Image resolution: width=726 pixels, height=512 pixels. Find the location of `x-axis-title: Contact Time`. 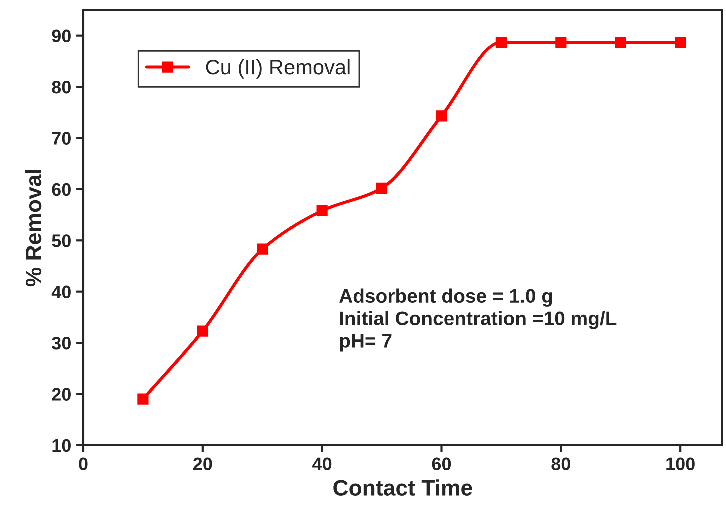

x-axis-title: Contact Time is located at coordinates (403, 488).